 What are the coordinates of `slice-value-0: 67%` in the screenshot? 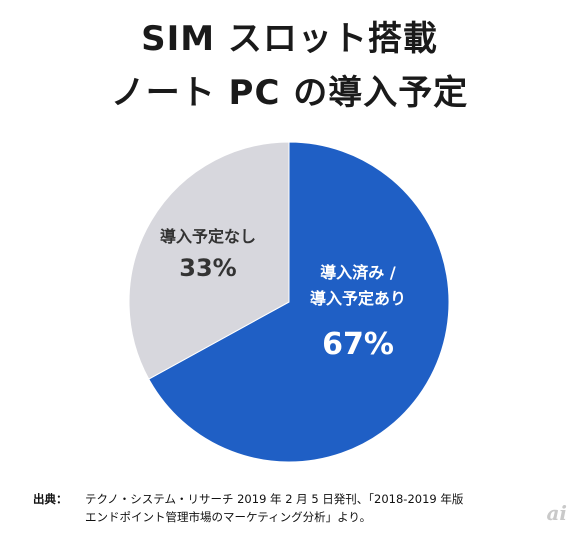 It's located at (358, 344).